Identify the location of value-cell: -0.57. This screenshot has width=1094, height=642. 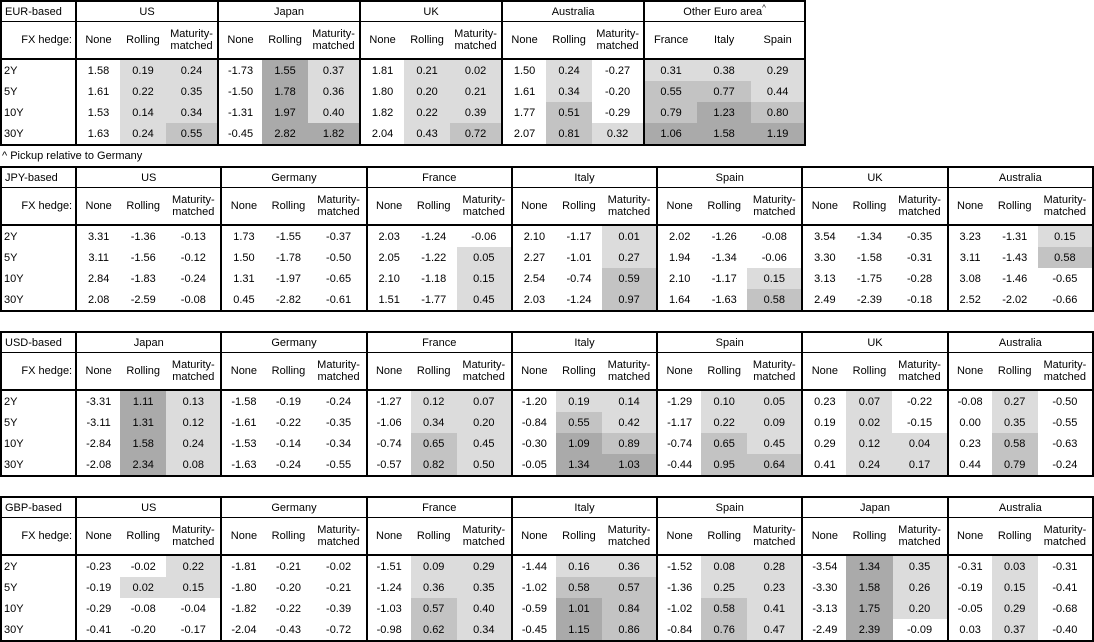
(388, 465).